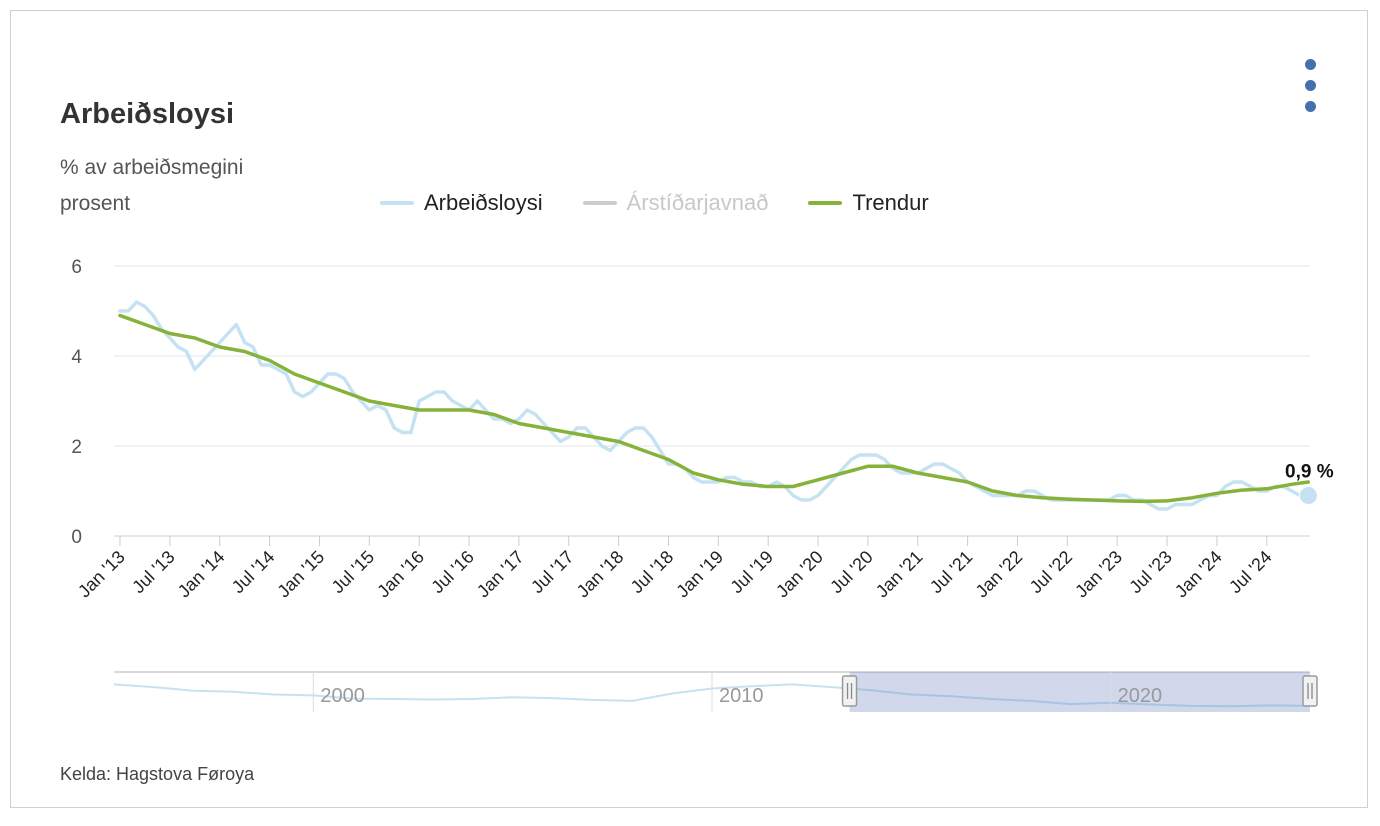 The image size is (1380, 826). I want to click on navigator-year-label: 2000, so click(342, 696).